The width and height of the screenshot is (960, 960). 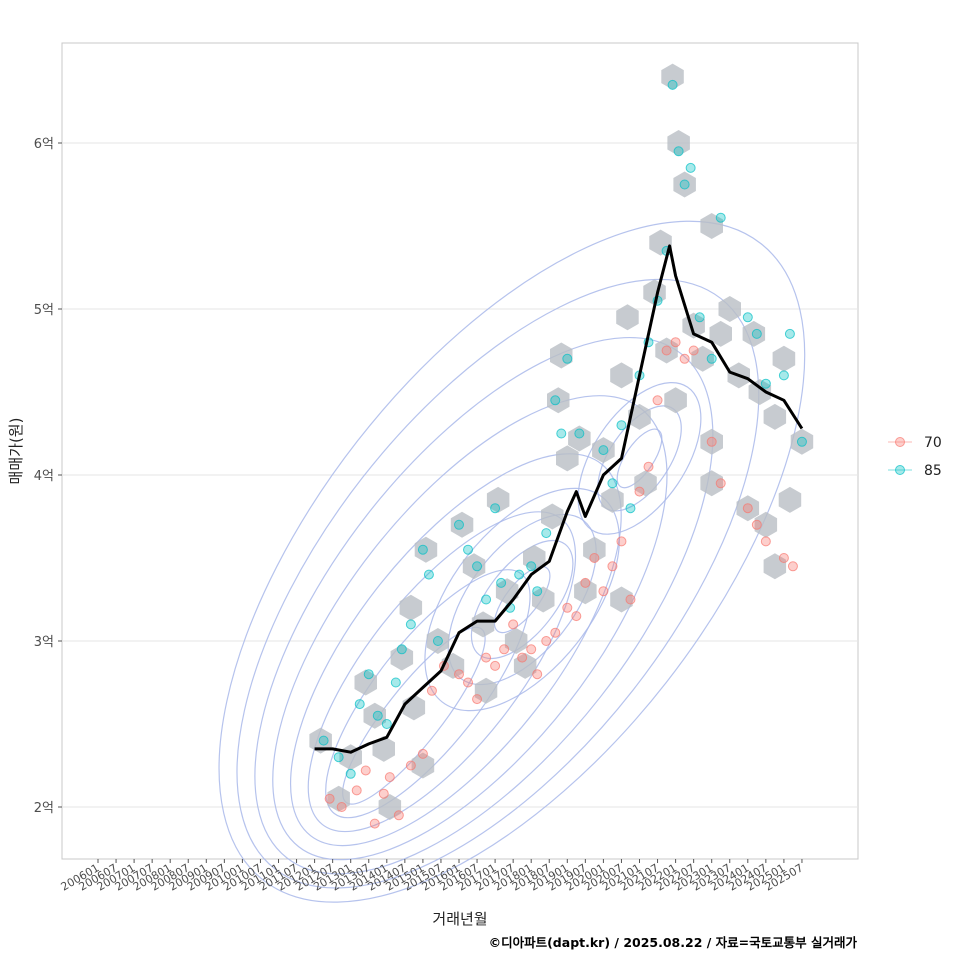 What do you see at coordinates (44, 642) in the screenshot?
I see `y-tick-label: 3억` at bounding box center [44, 642].